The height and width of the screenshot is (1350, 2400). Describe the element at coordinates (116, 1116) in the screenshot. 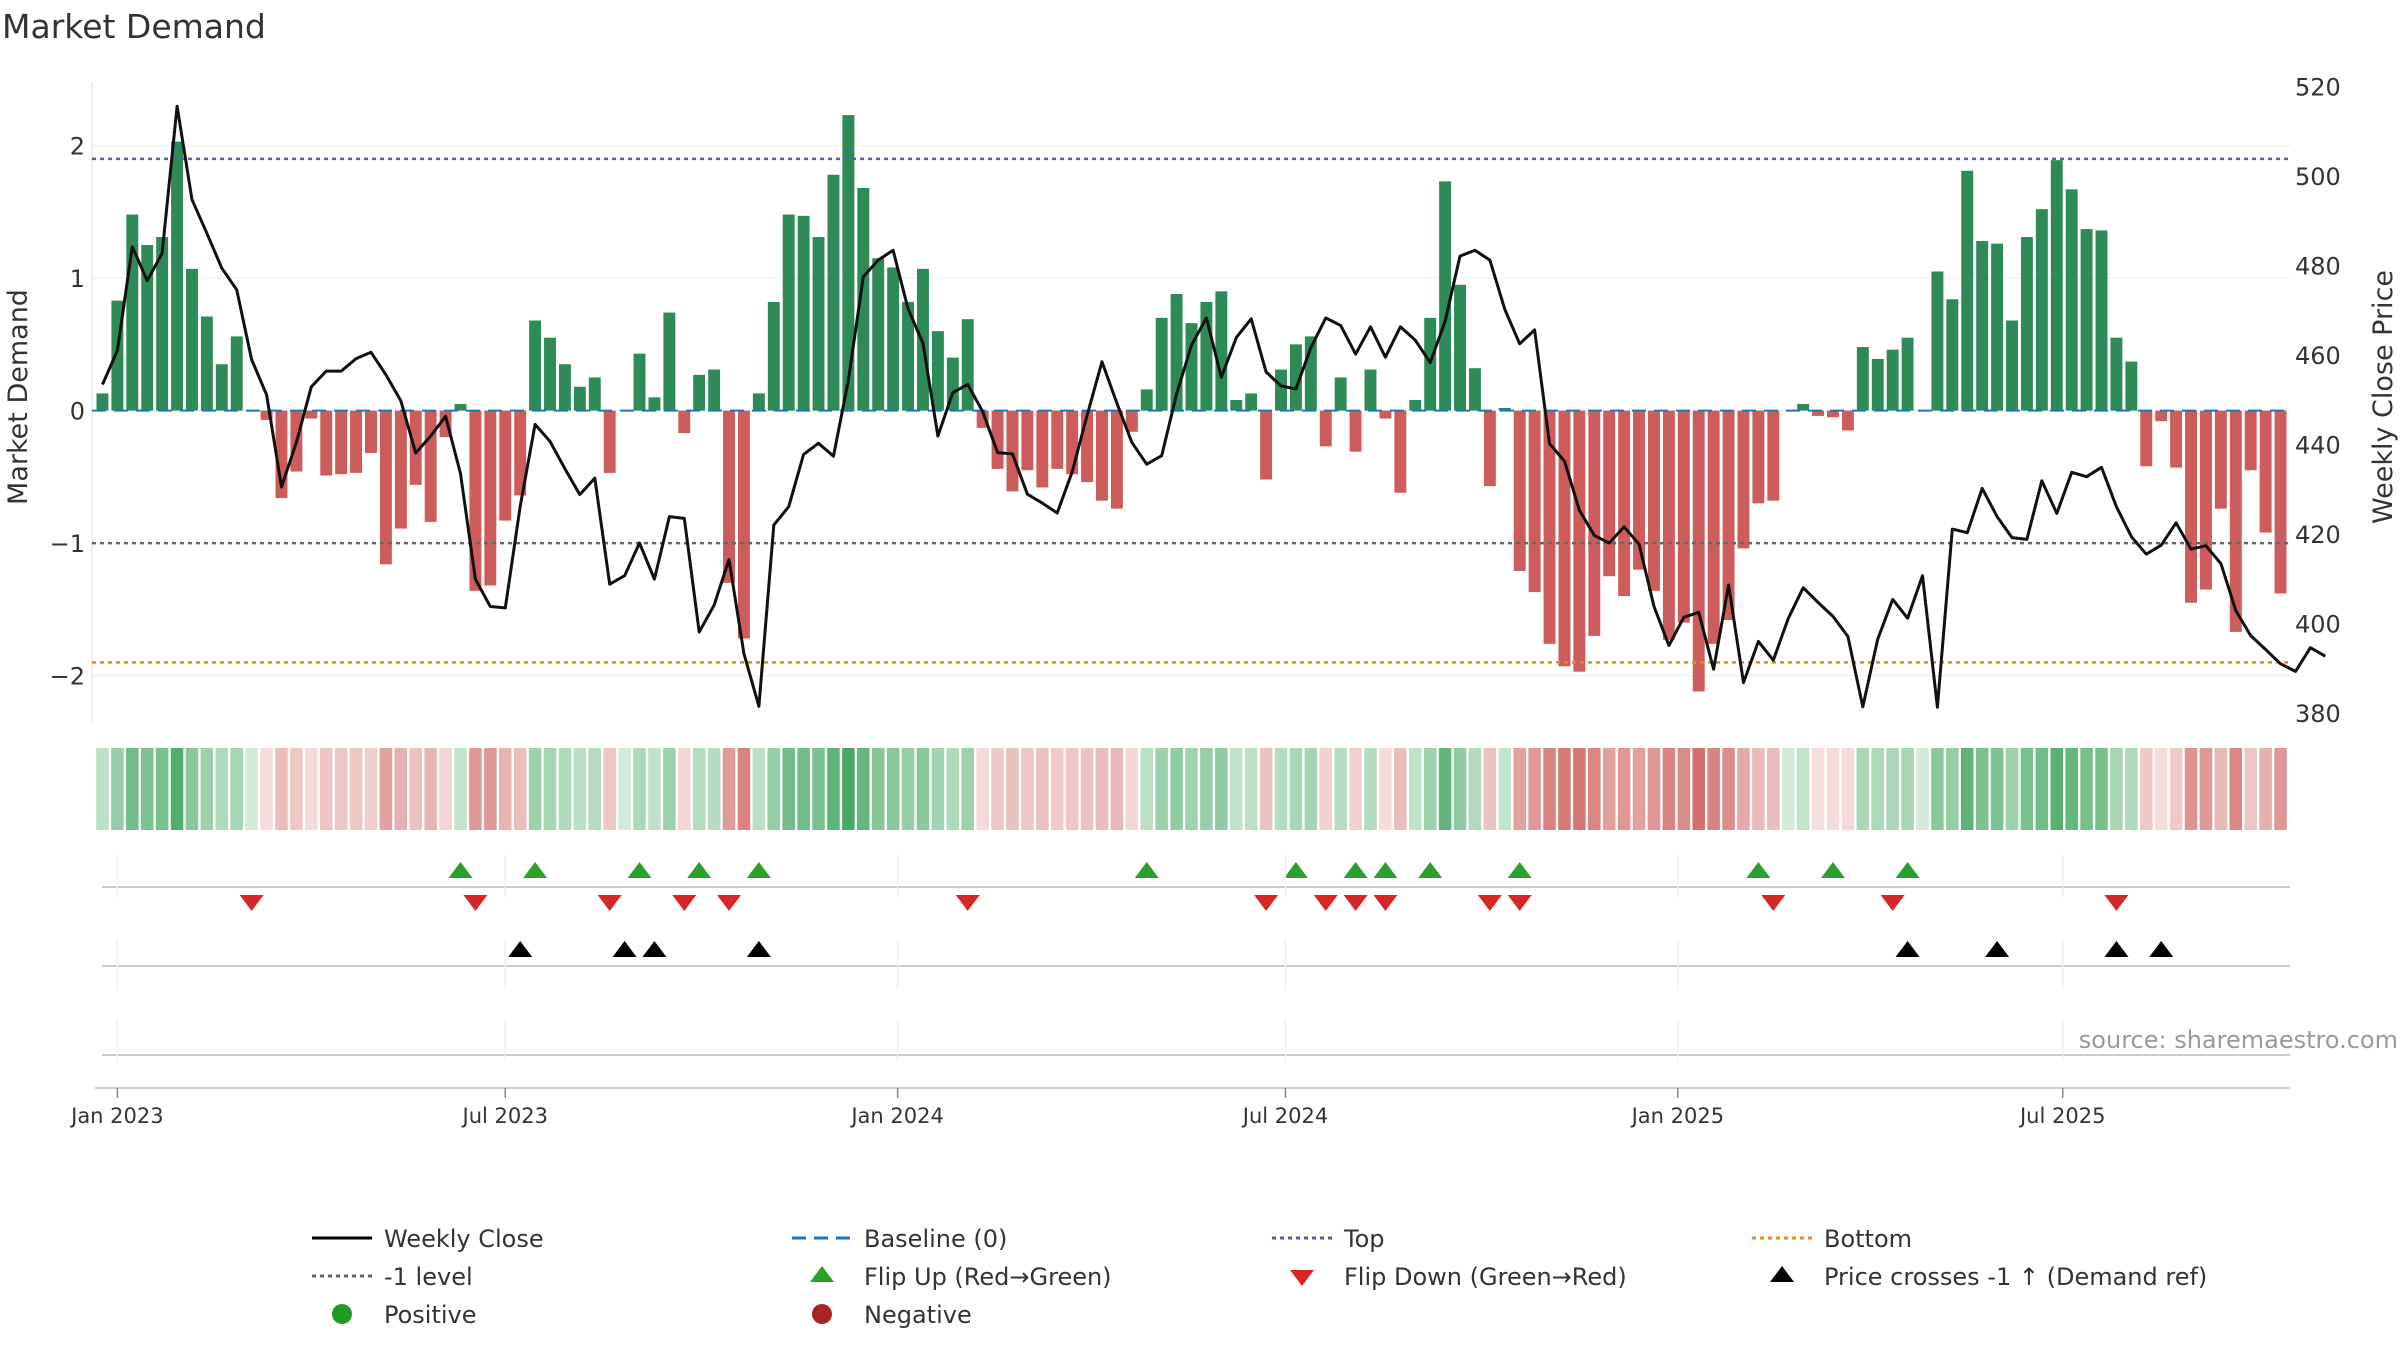

I see `x-tick-label: Jan 2023` at that location.